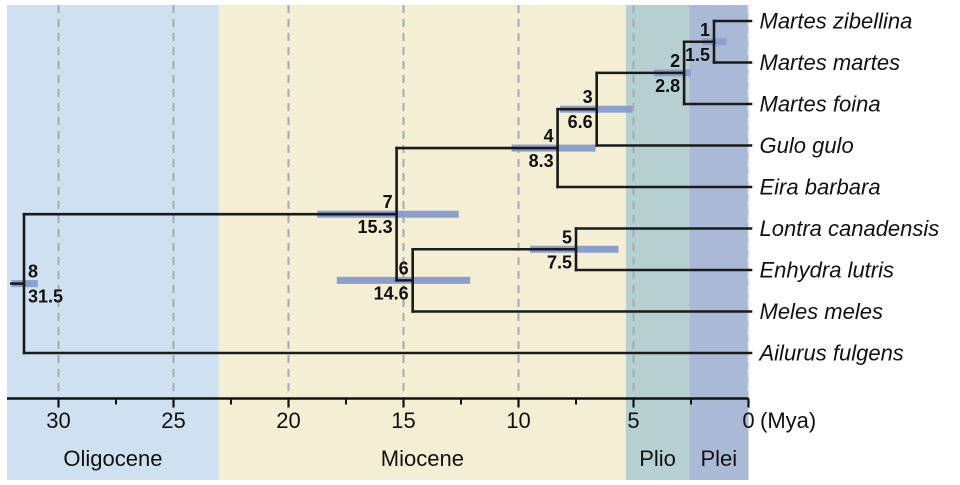 The width and height of the screenshot is (960, 485). I want to click on tick-label-10-mya: 10, so click(518, 420).